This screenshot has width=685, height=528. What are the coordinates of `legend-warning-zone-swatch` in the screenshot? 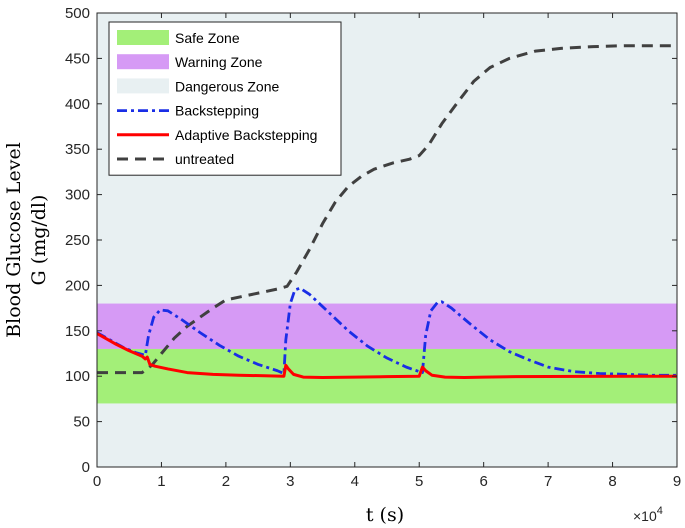 It's located at (143, 62).